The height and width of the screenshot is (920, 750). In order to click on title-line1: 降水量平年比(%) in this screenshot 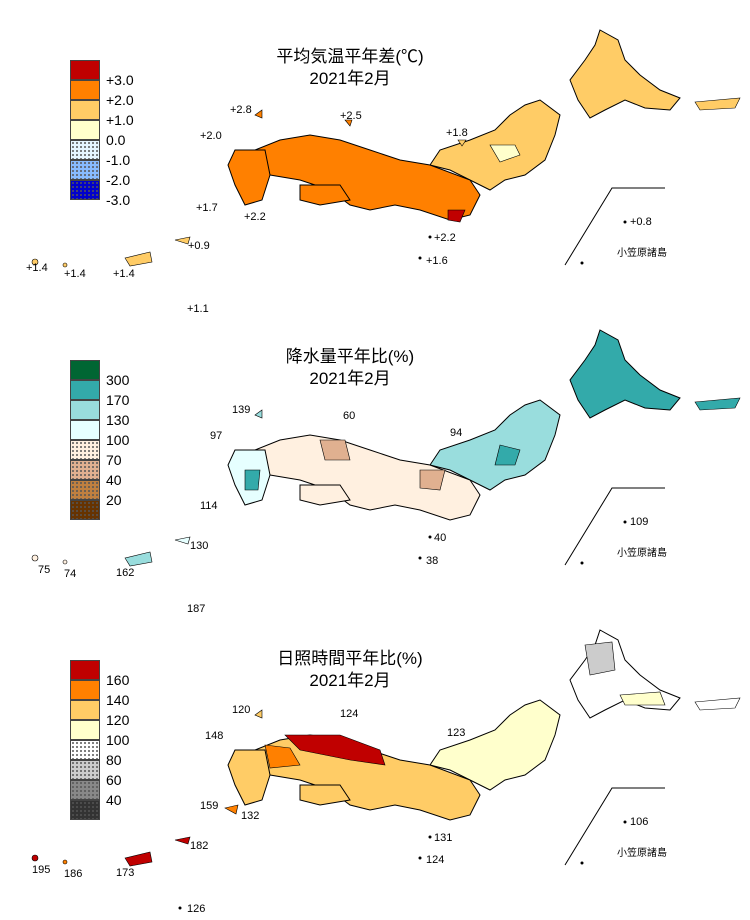, I will do `click(350, 356)`.